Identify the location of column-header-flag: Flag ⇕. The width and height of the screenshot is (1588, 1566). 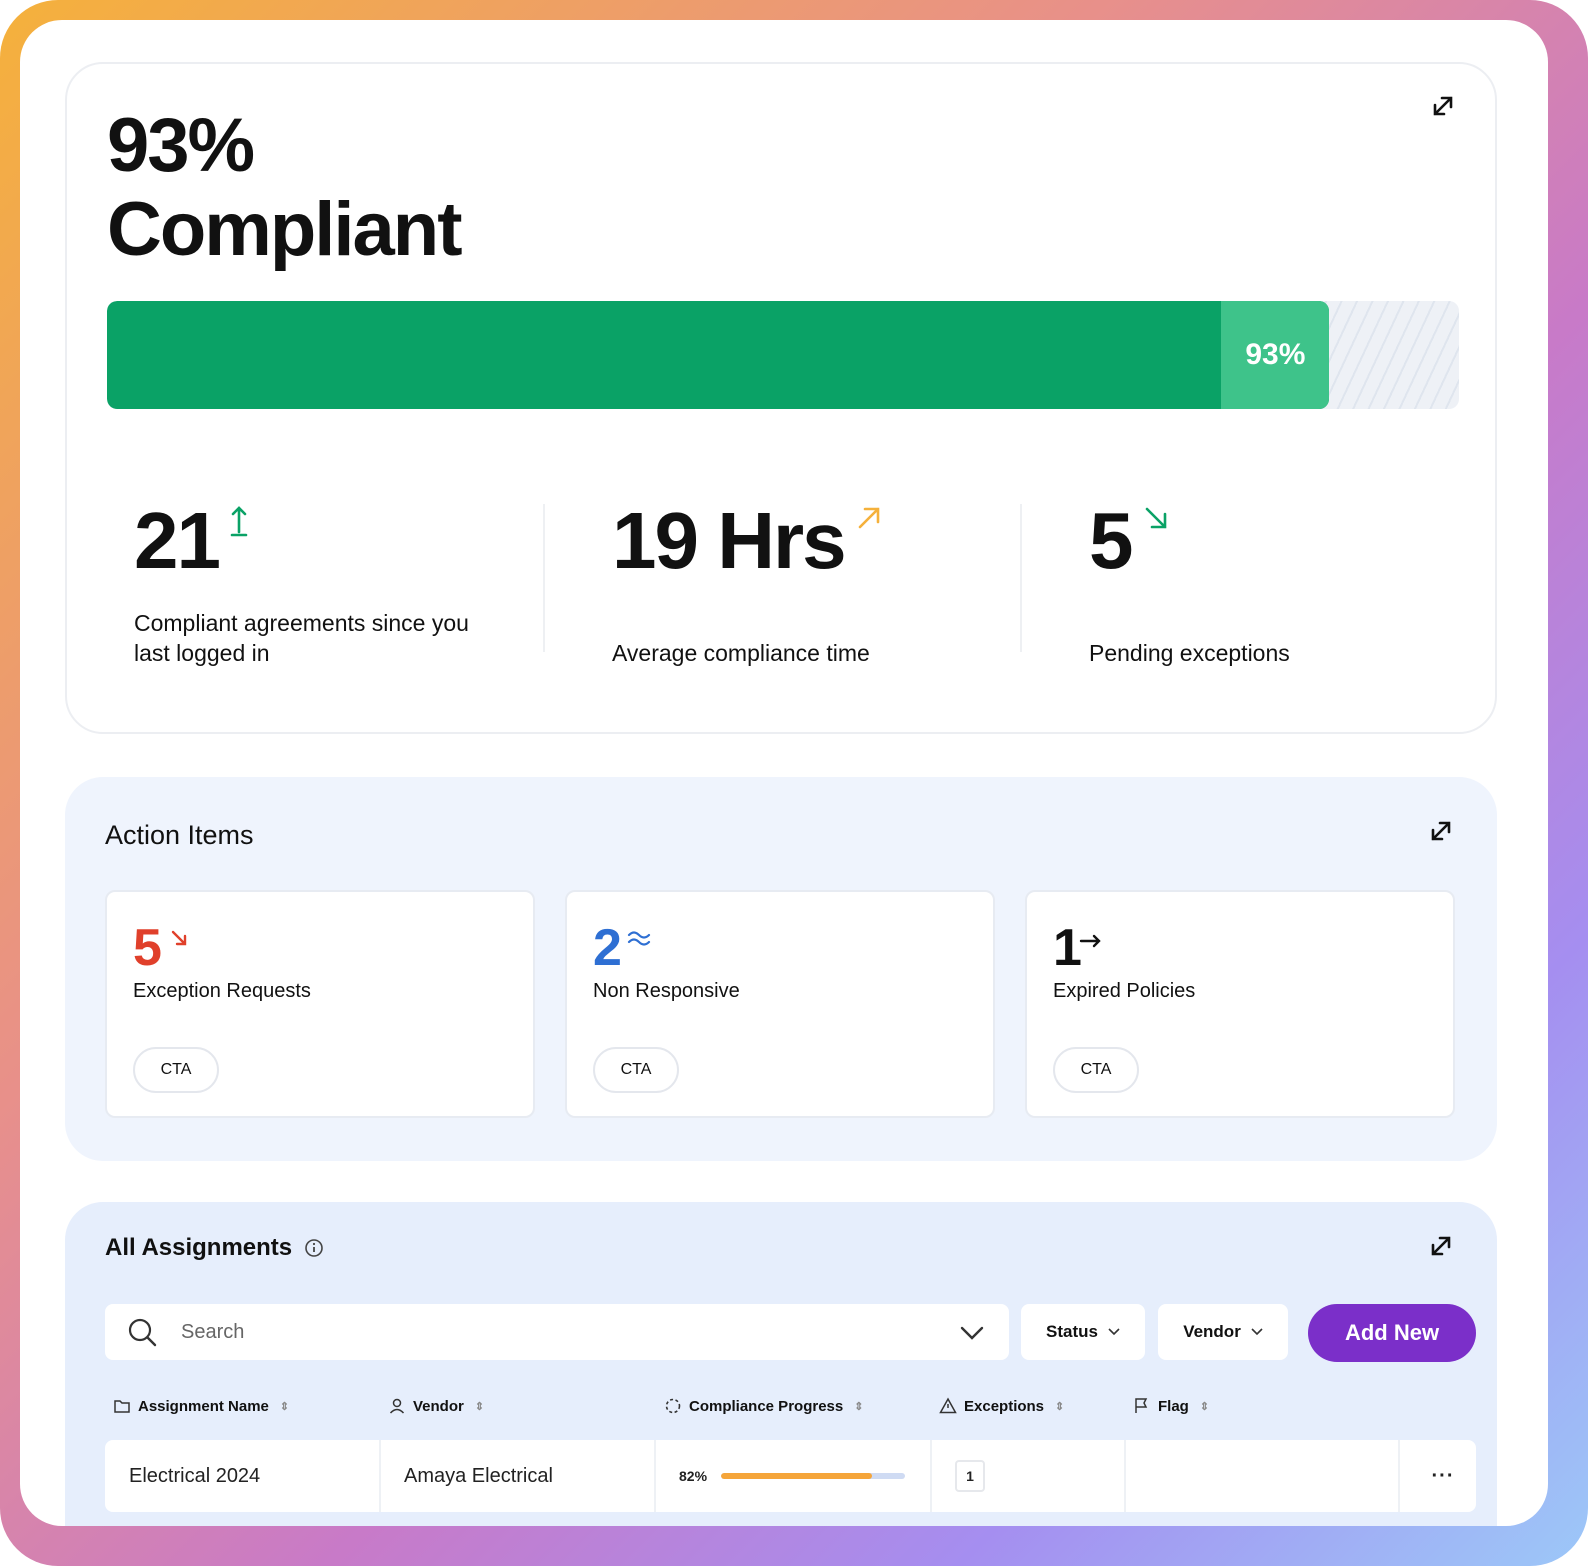
(1171, 1406).